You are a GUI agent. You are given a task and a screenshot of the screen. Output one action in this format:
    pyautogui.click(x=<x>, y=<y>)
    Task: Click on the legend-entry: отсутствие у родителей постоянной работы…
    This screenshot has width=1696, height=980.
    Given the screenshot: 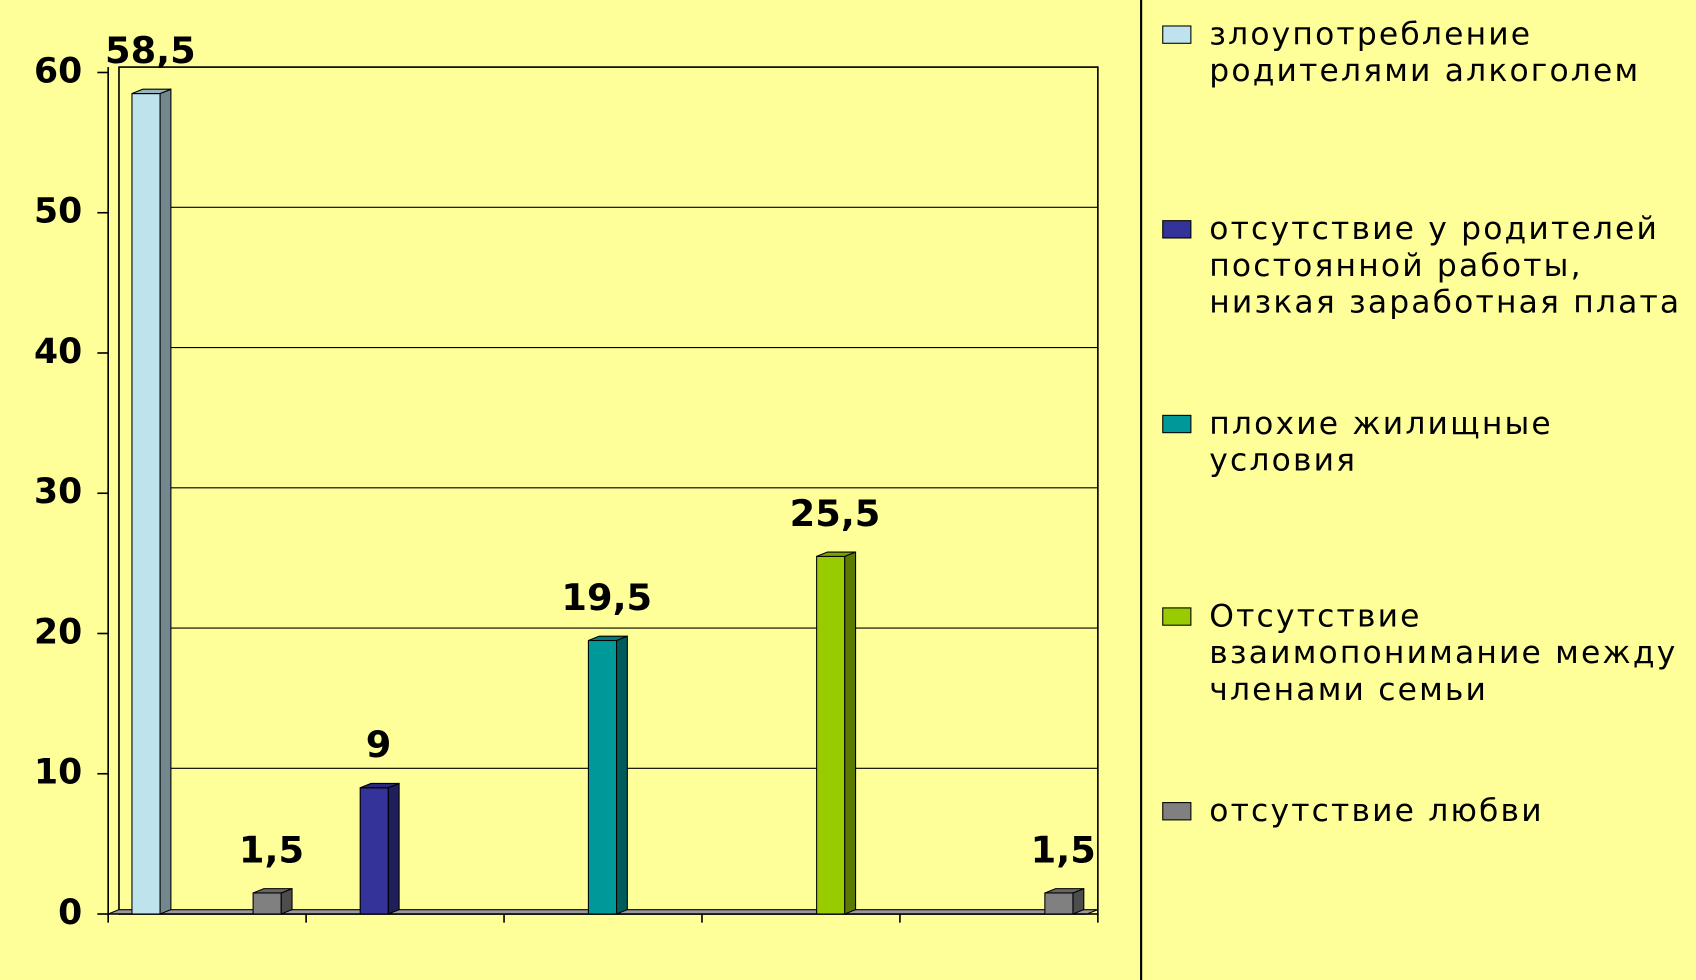 What is the action you would take?
    pyautogui.click(x=1445, y=265)
    